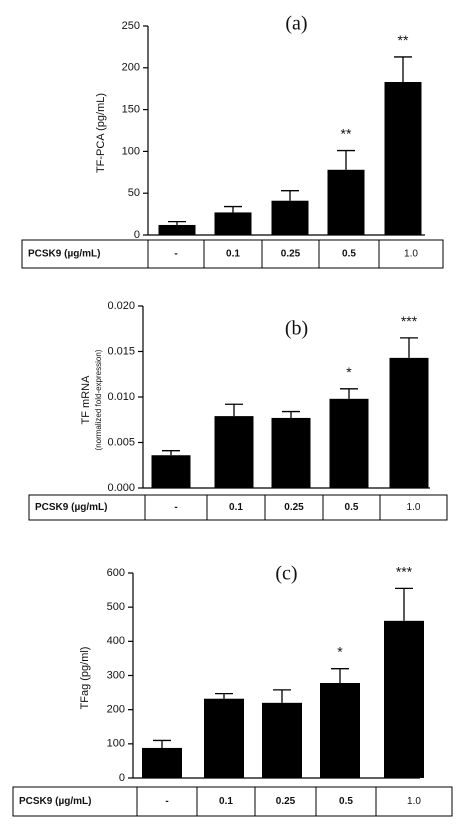 The image size is (469, 832). Describe the element at coordinates (121, 397) in the screenshot. I see `y-tick-label: 0.010` at that location.